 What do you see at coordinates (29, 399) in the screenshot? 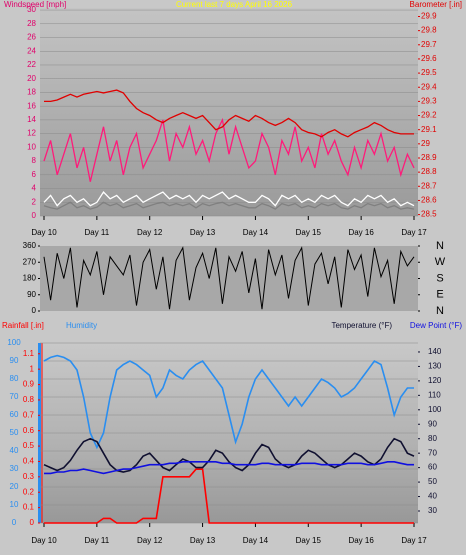
I see `y3-tick-label: 0.8` at bounding box center [29, 399].